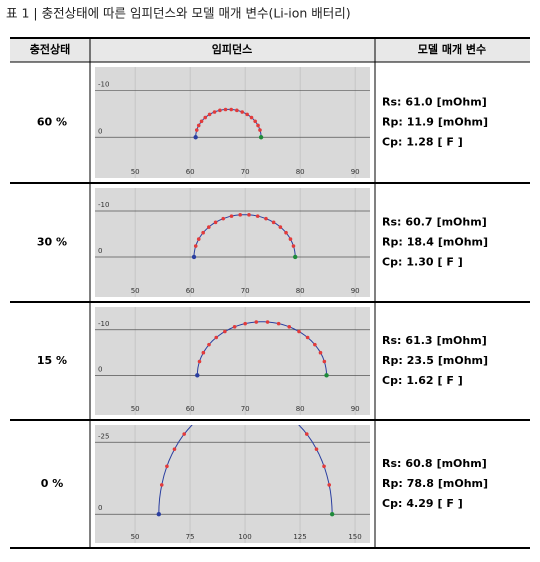 The image size is (540, 562). What do you see at coordinates (435, 483) in the screenshot?
I see `param-text: Rp: 78.8 [mOhm]` at bounding box center [435, 483].